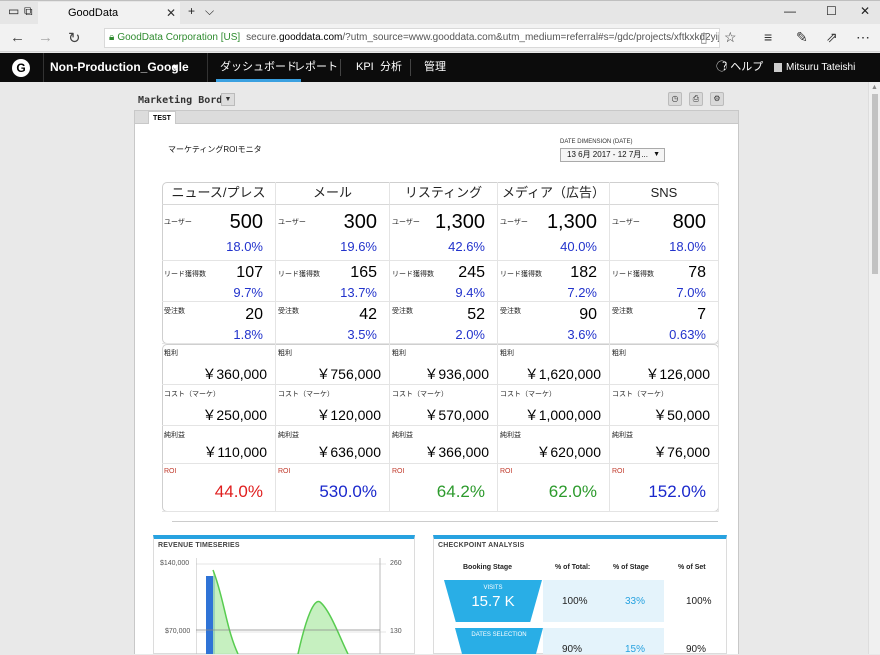 The height and width of the screenshot is (655, 880). What do you see at coordinates (582, 334) in the screenshot?
I see `metric-percent: 3.6%` at bounding box center [582, 334].